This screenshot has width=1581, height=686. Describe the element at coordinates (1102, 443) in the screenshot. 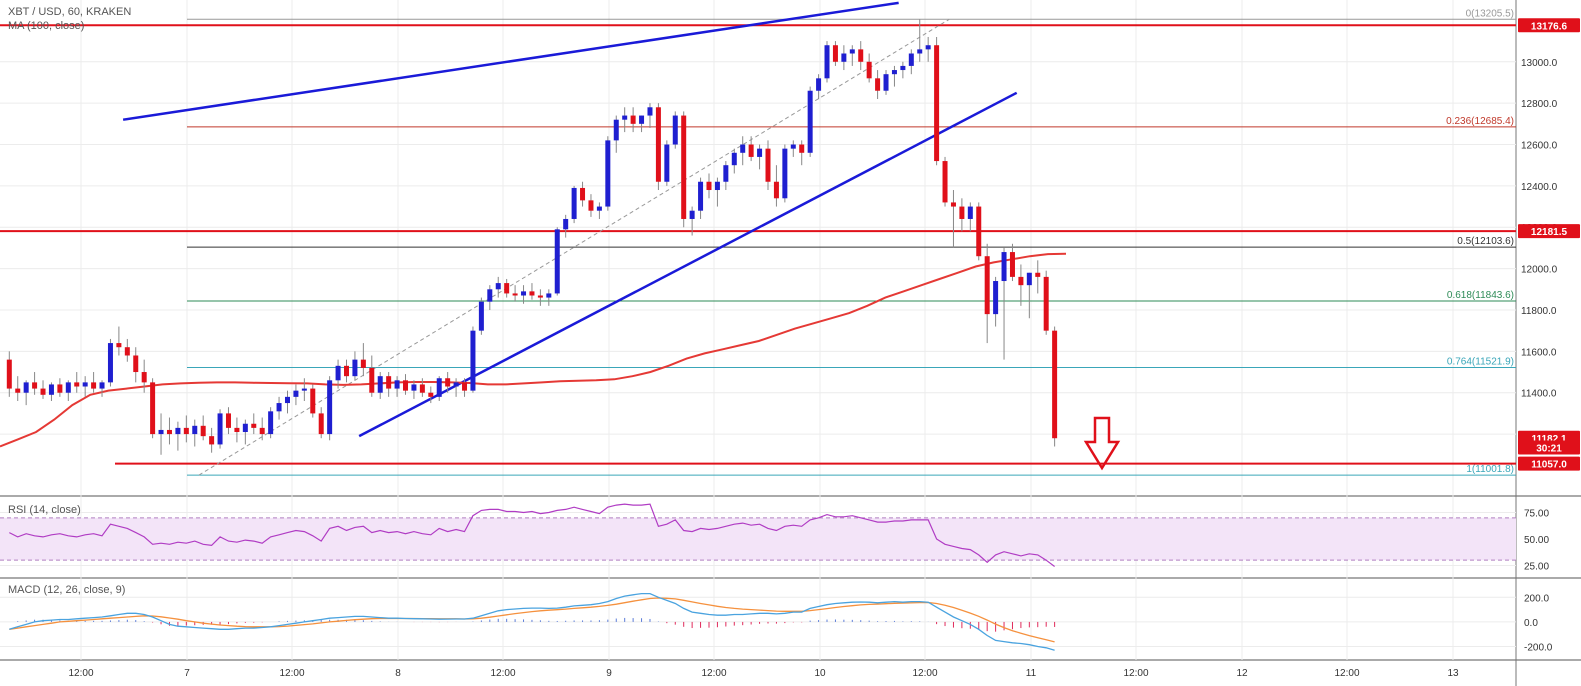

I see `down-arrow-icon` at that location.